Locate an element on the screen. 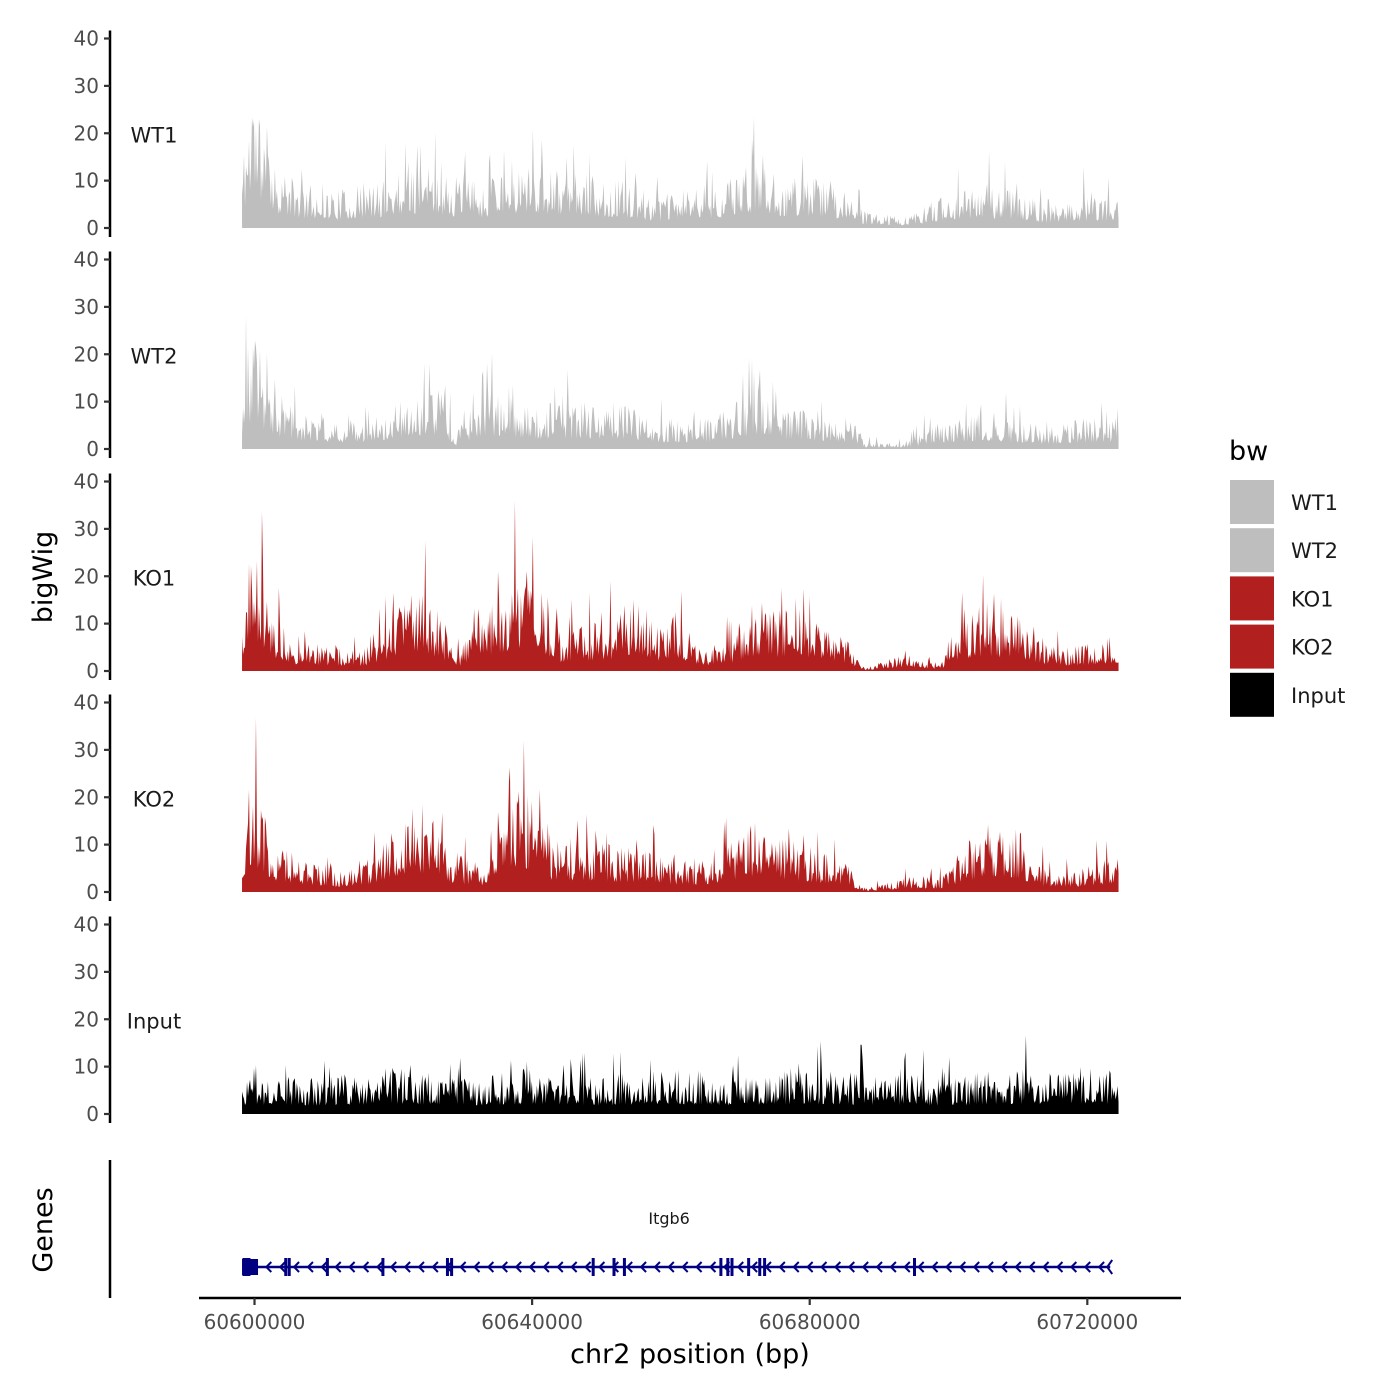 The width and height of the screenshot is (1400, 1400). legend-label-ko2: KO2 is located at coordinates (1312, 648).